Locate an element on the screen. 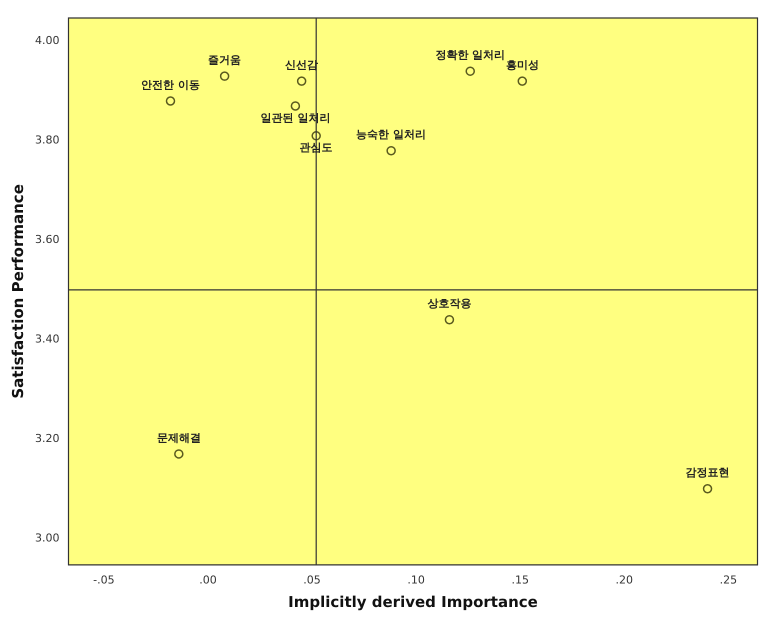 This screenshot has height=620, width=763. annotation: 정확한 일처리 is located at coordinates (470, 55).